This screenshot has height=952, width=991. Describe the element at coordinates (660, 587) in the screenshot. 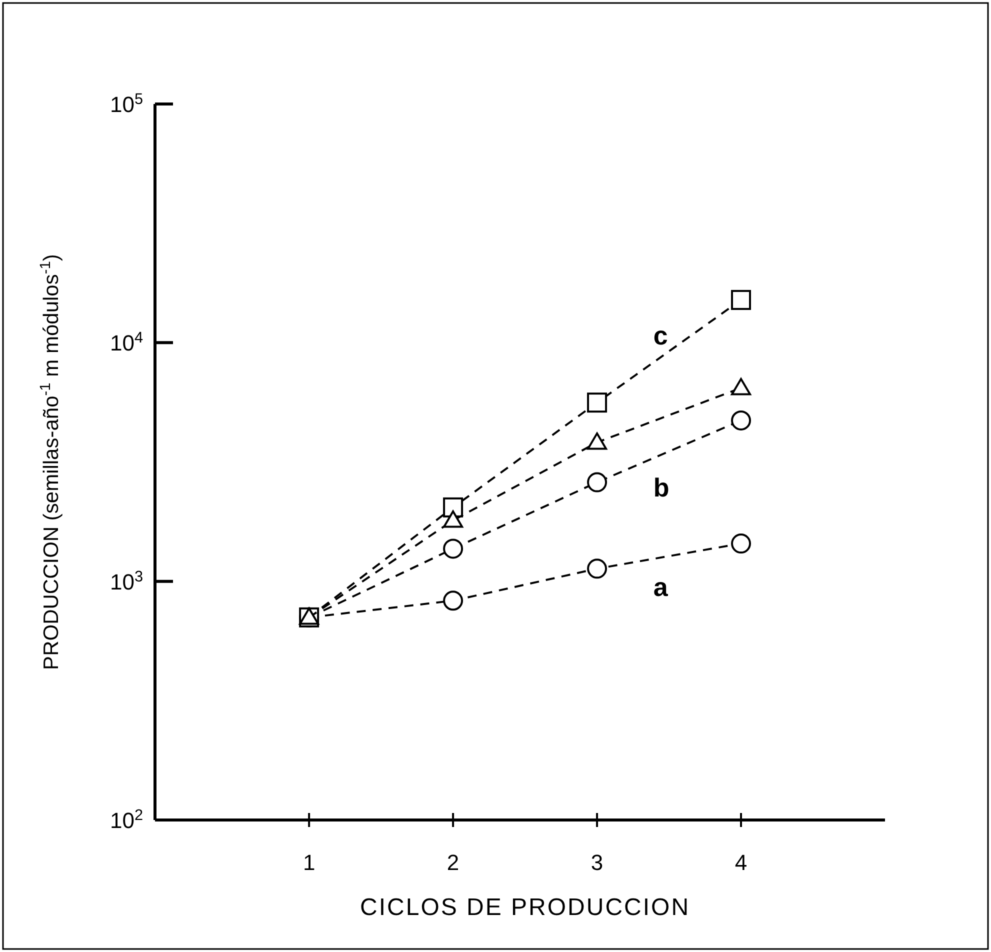

I see `series-label: a` at that location.